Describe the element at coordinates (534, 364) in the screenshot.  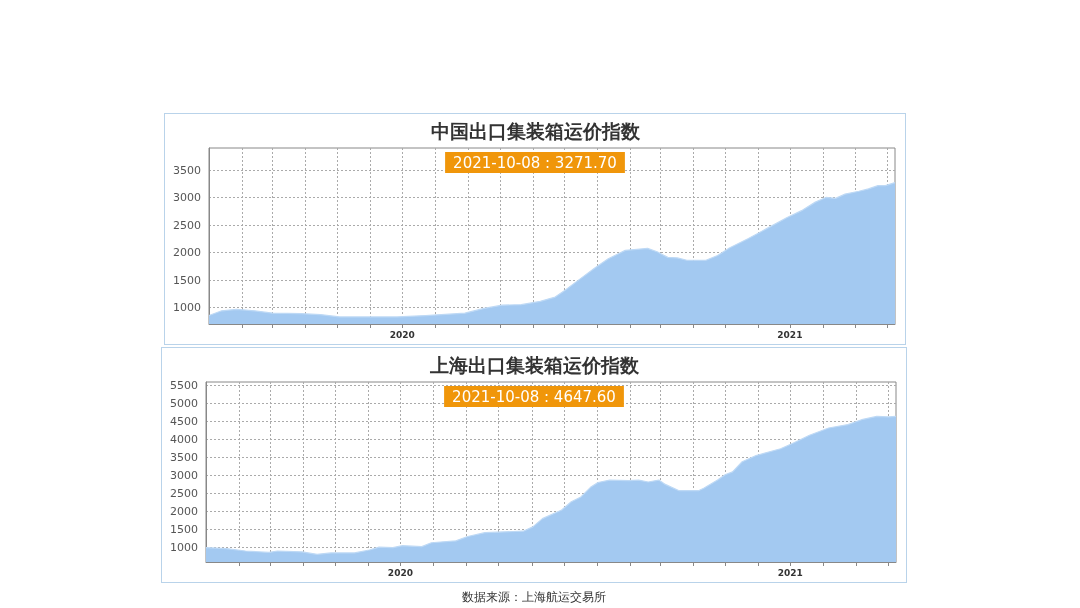
I see `chart-title: 上海出口集装箱运价指数` at that location.